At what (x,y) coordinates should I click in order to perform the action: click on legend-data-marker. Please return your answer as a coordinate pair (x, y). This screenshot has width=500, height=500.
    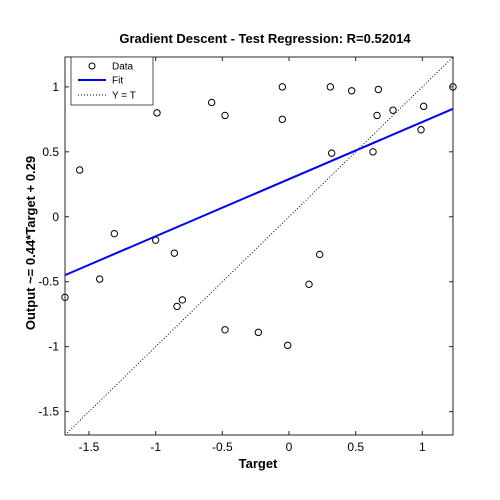
    Looking at the image, I should click on (92, 66).